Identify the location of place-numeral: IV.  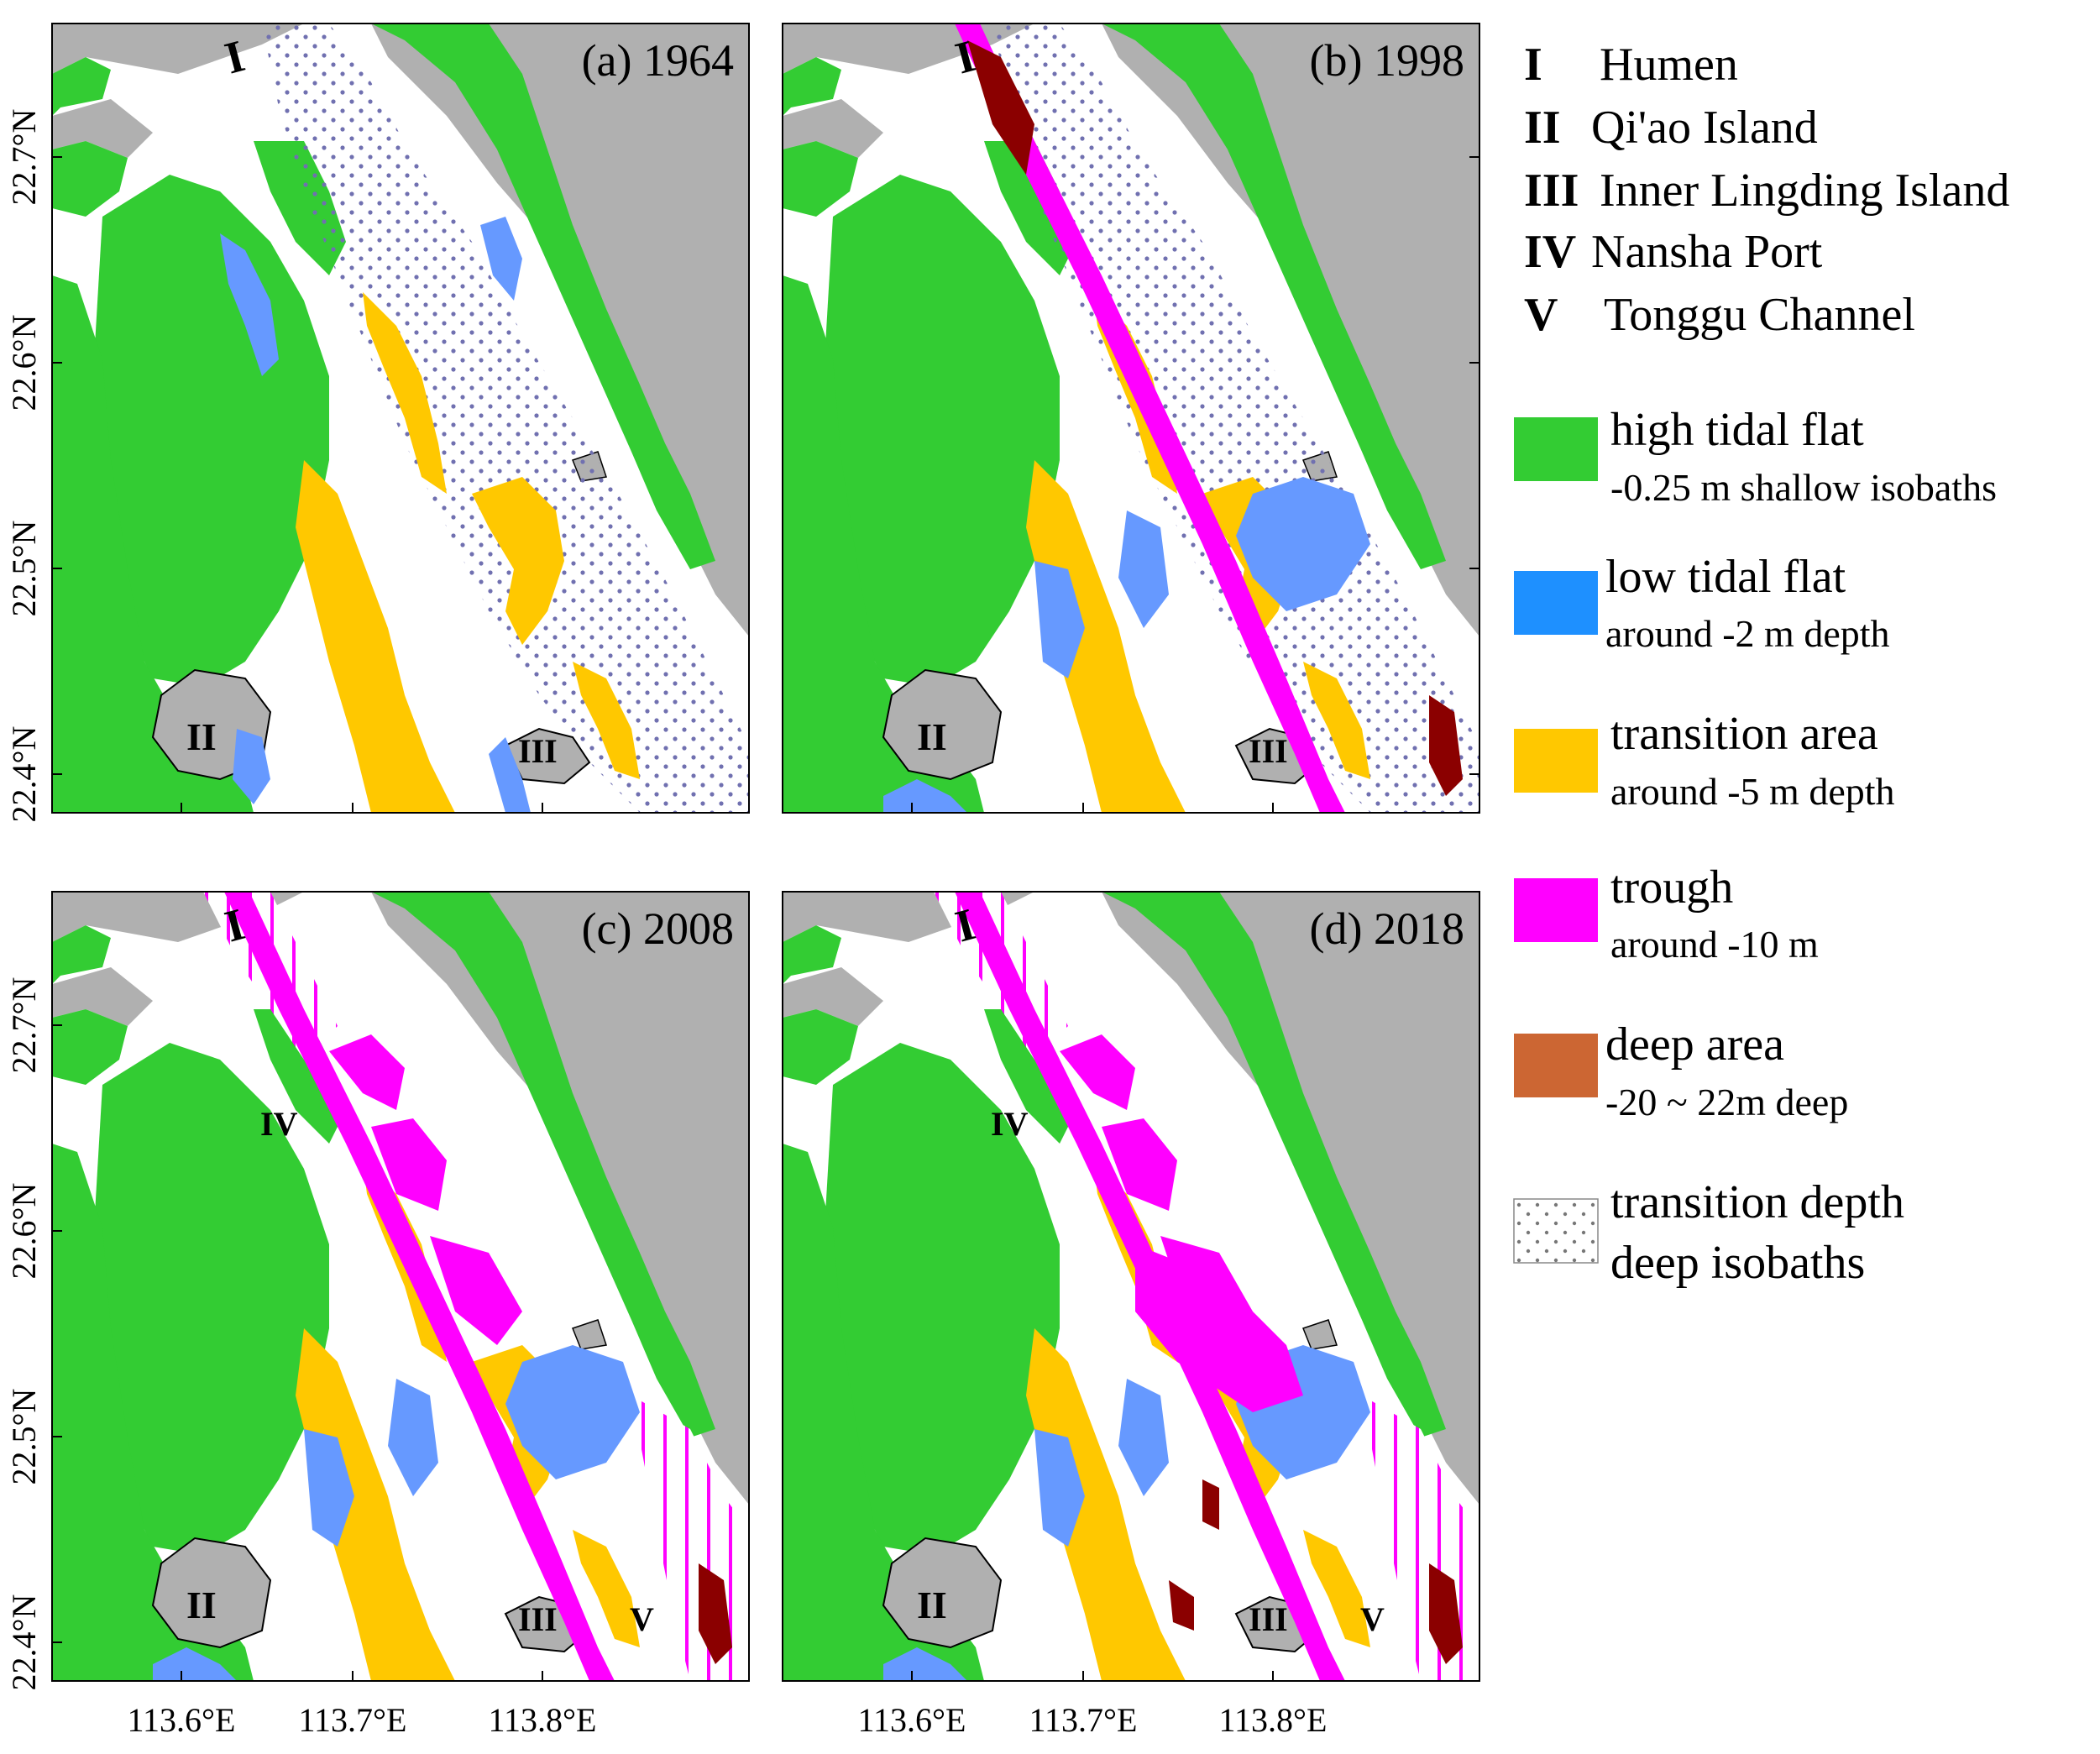
(1550, 252).